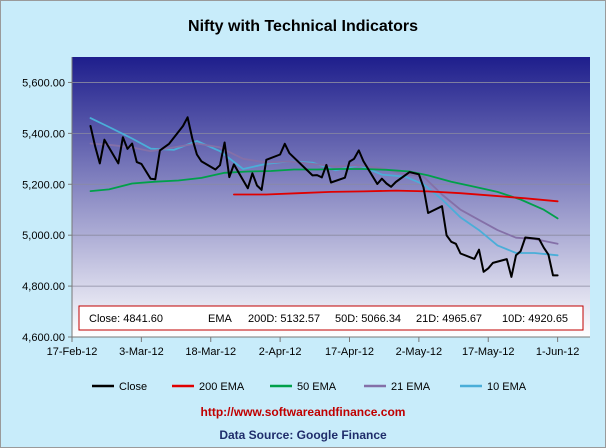 Image resolution: width=606 pixels, height=448 pixels. I want to click on summary-ema-label: EMA, so click(220, 319).